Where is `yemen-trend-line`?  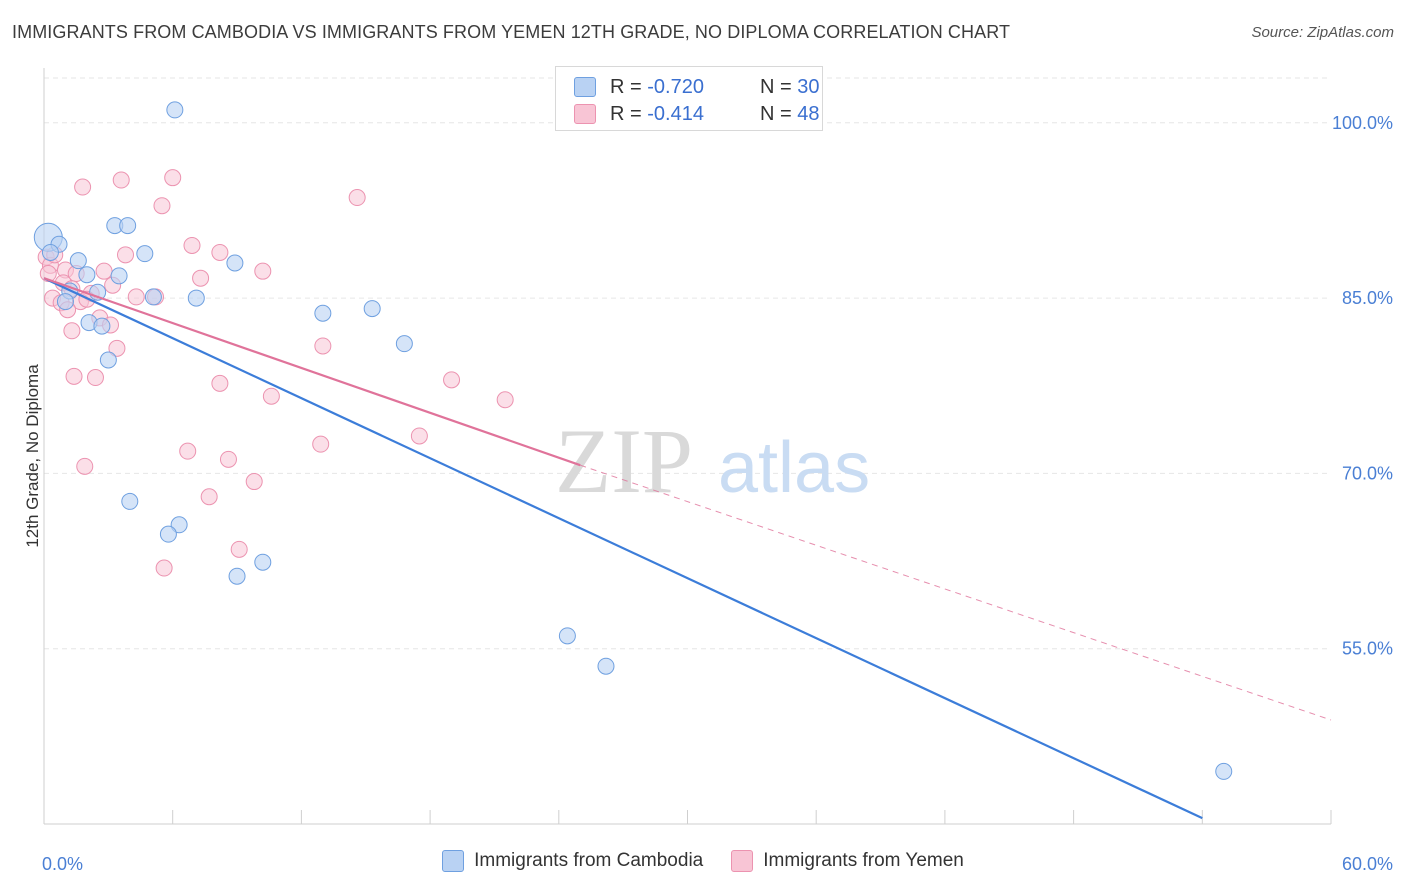
yemen-trend-line is located at coordinates (312, 372).